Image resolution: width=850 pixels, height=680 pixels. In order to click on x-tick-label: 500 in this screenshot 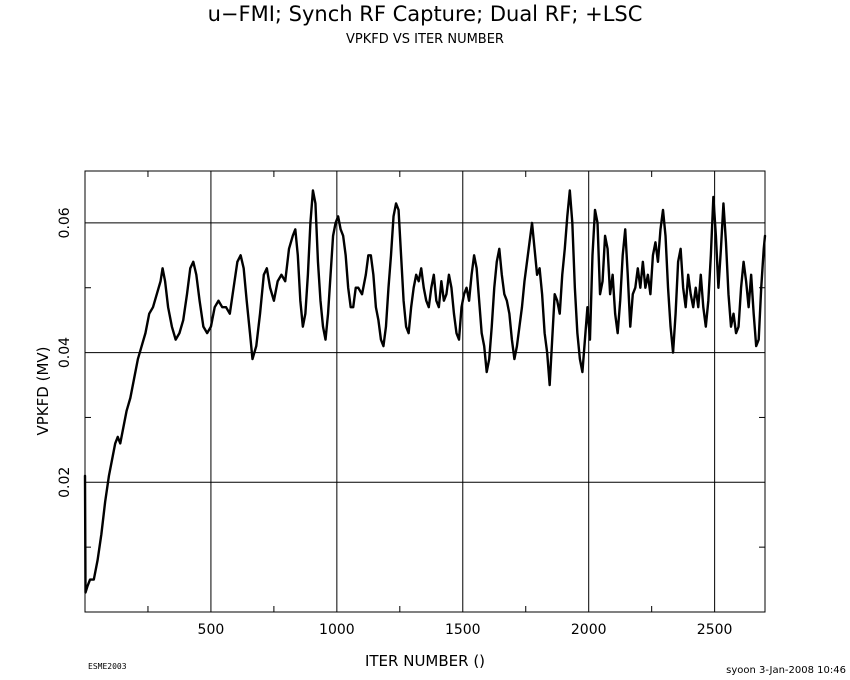, I will do `click(211, 630)`.